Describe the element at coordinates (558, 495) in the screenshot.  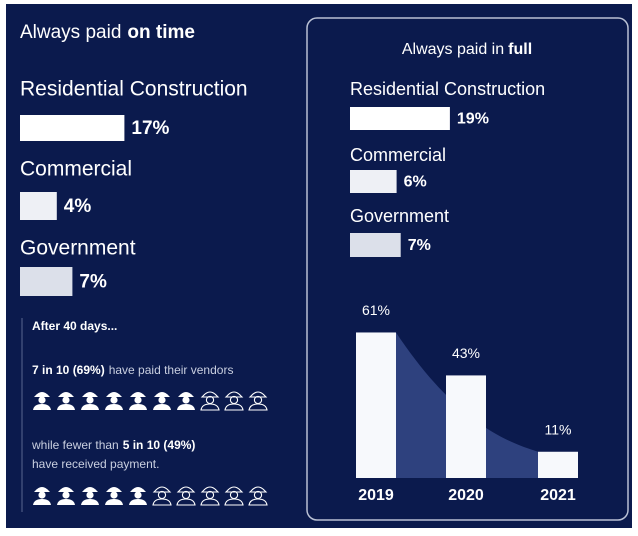
I see `year-label: 2021` at that location.